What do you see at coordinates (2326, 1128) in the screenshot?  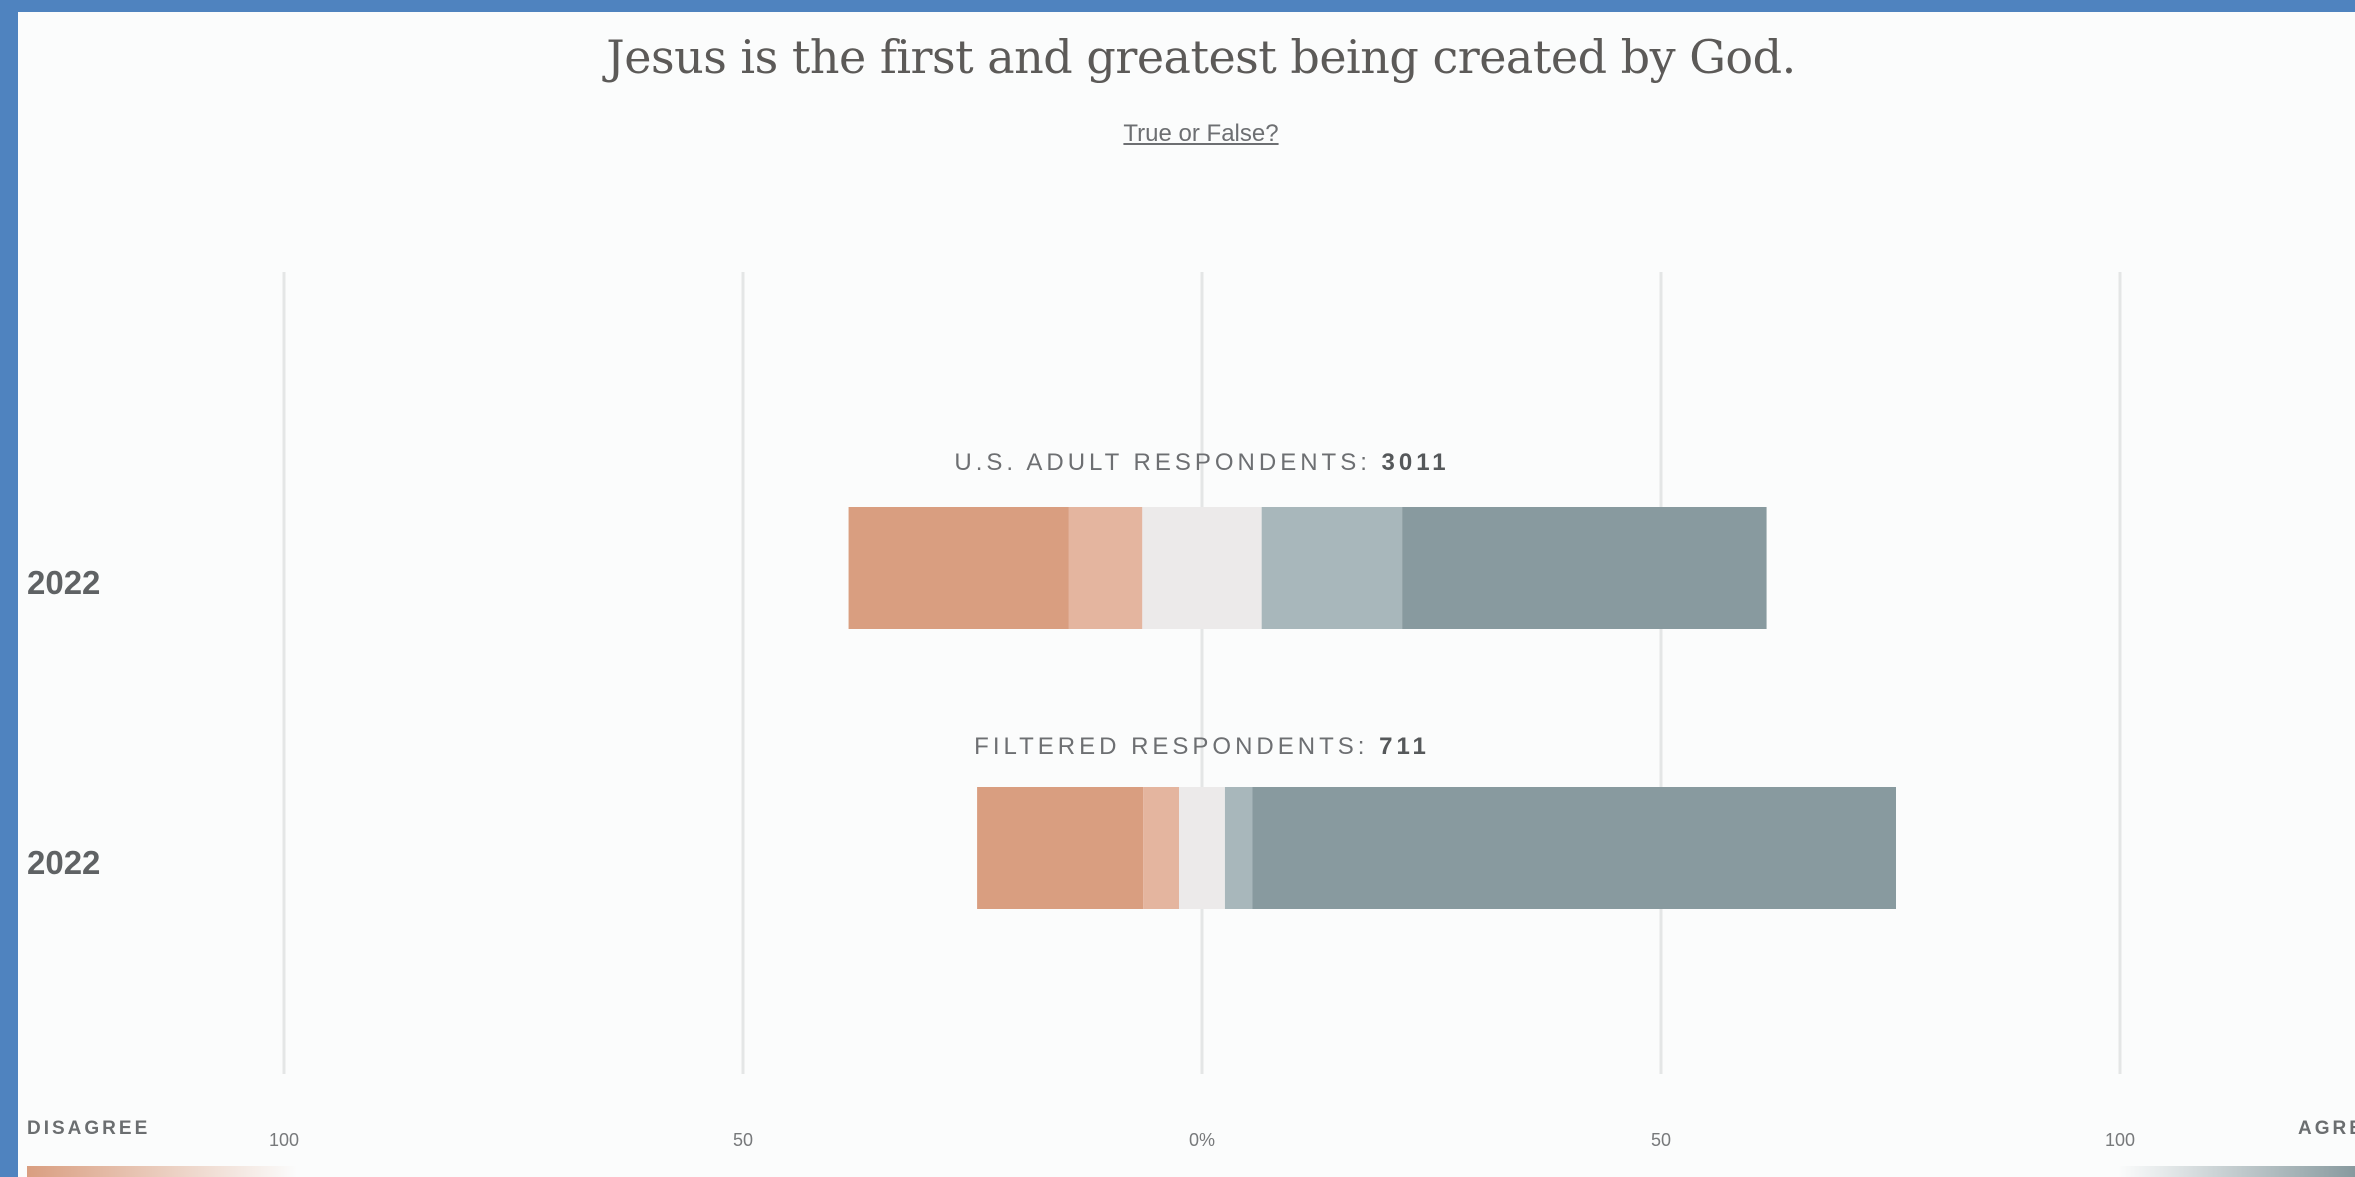 I see `agree-label: AGRE` at bounding box center [2326, 1128].